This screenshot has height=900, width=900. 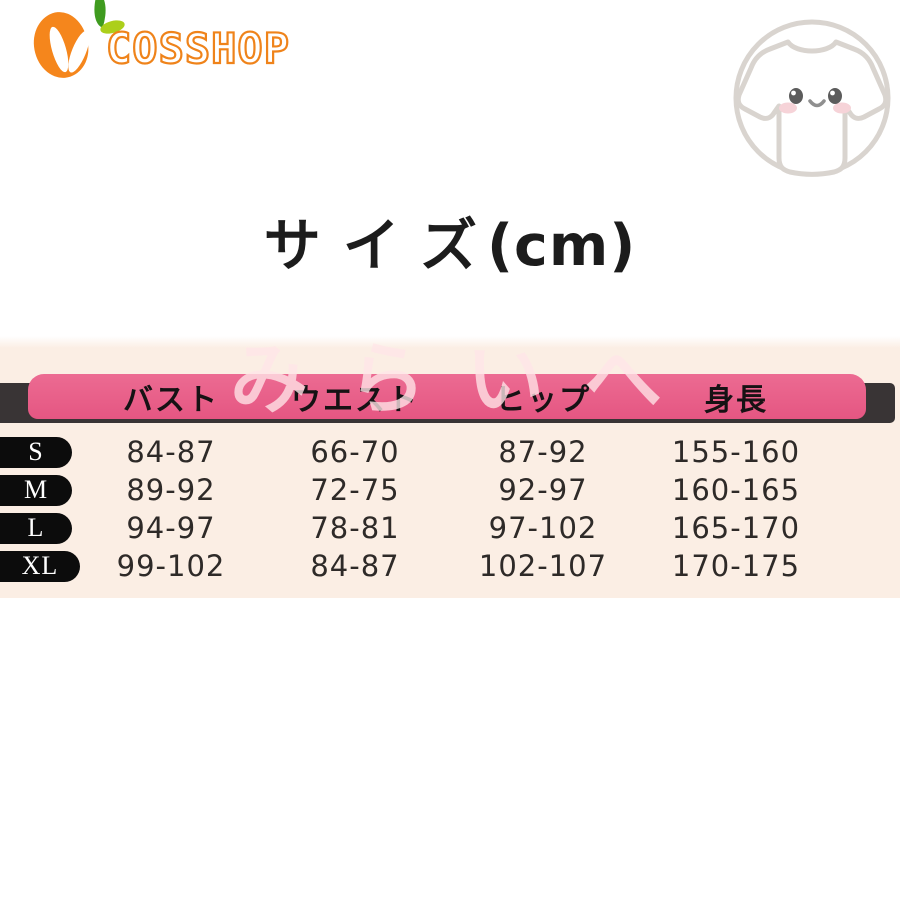 What do you see at coordinates (736, 490) in the screenshot?
I see `cell-height: 160-165` at bounding box center [736, 490].